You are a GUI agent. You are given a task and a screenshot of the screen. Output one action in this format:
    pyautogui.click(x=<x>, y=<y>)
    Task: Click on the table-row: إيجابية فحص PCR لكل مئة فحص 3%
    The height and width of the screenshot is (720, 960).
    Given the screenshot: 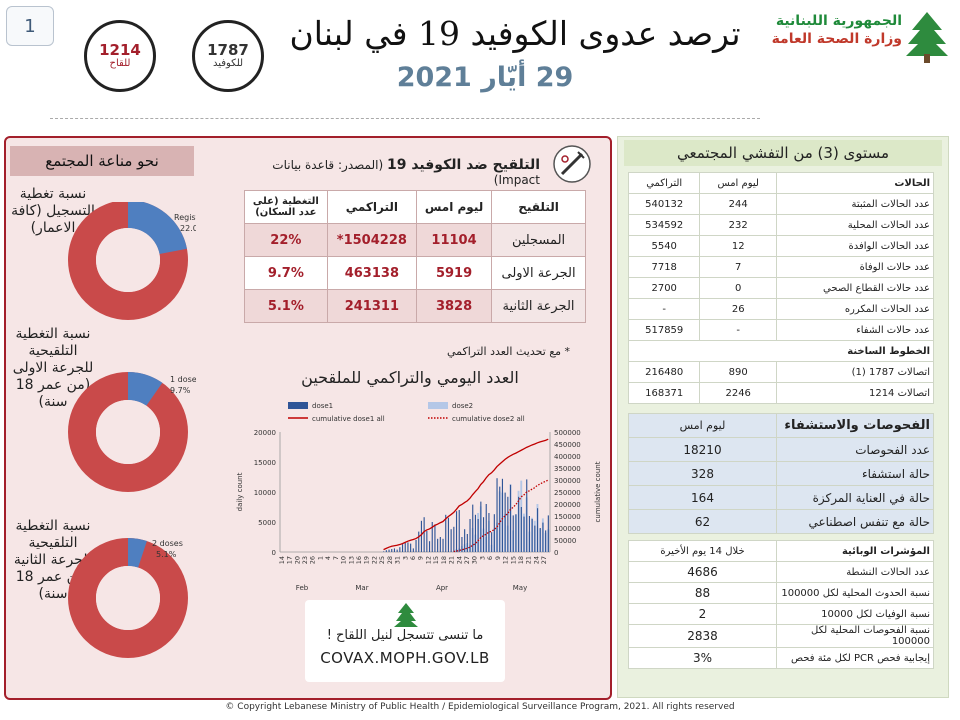 What is the action you would take?
    pyautogui.click(x=781, y=658)
    